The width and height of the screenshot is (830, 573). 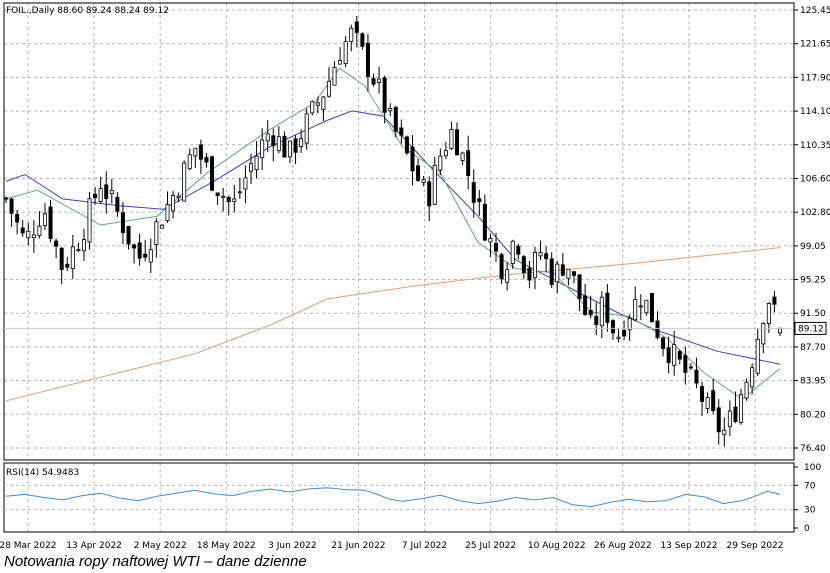 I want to click on rsi-tick-label: 100, so click(x=812, y=468).